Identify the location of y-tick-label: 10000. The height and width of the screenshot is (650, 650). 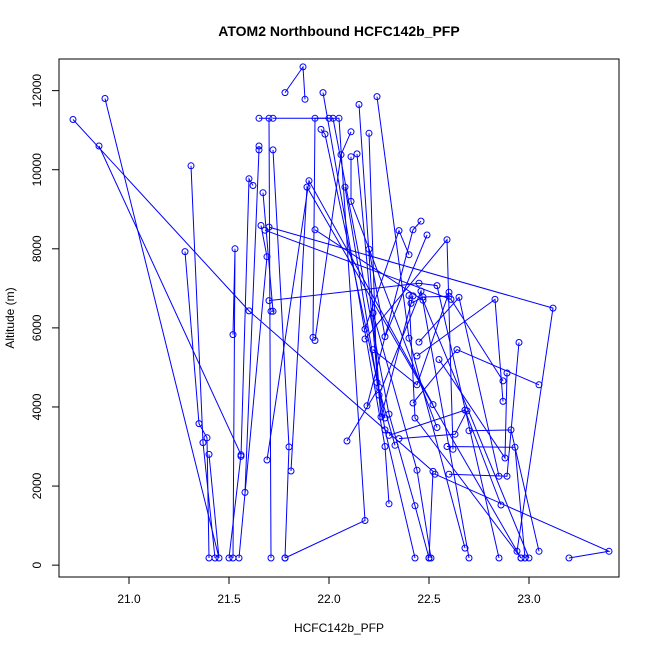
(37, 170).